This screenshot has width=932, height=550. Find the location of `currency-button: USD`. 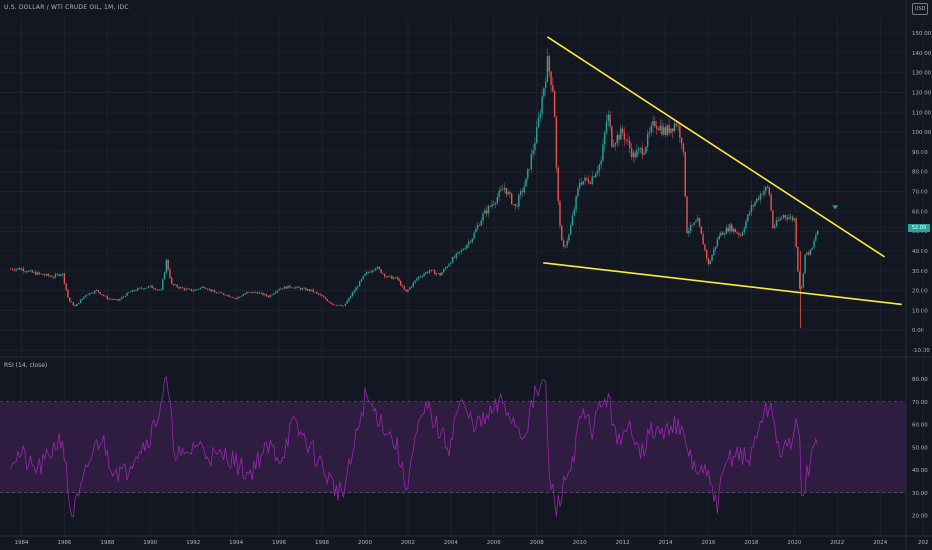

currency-button: USD is located at coordinates (920, 9).